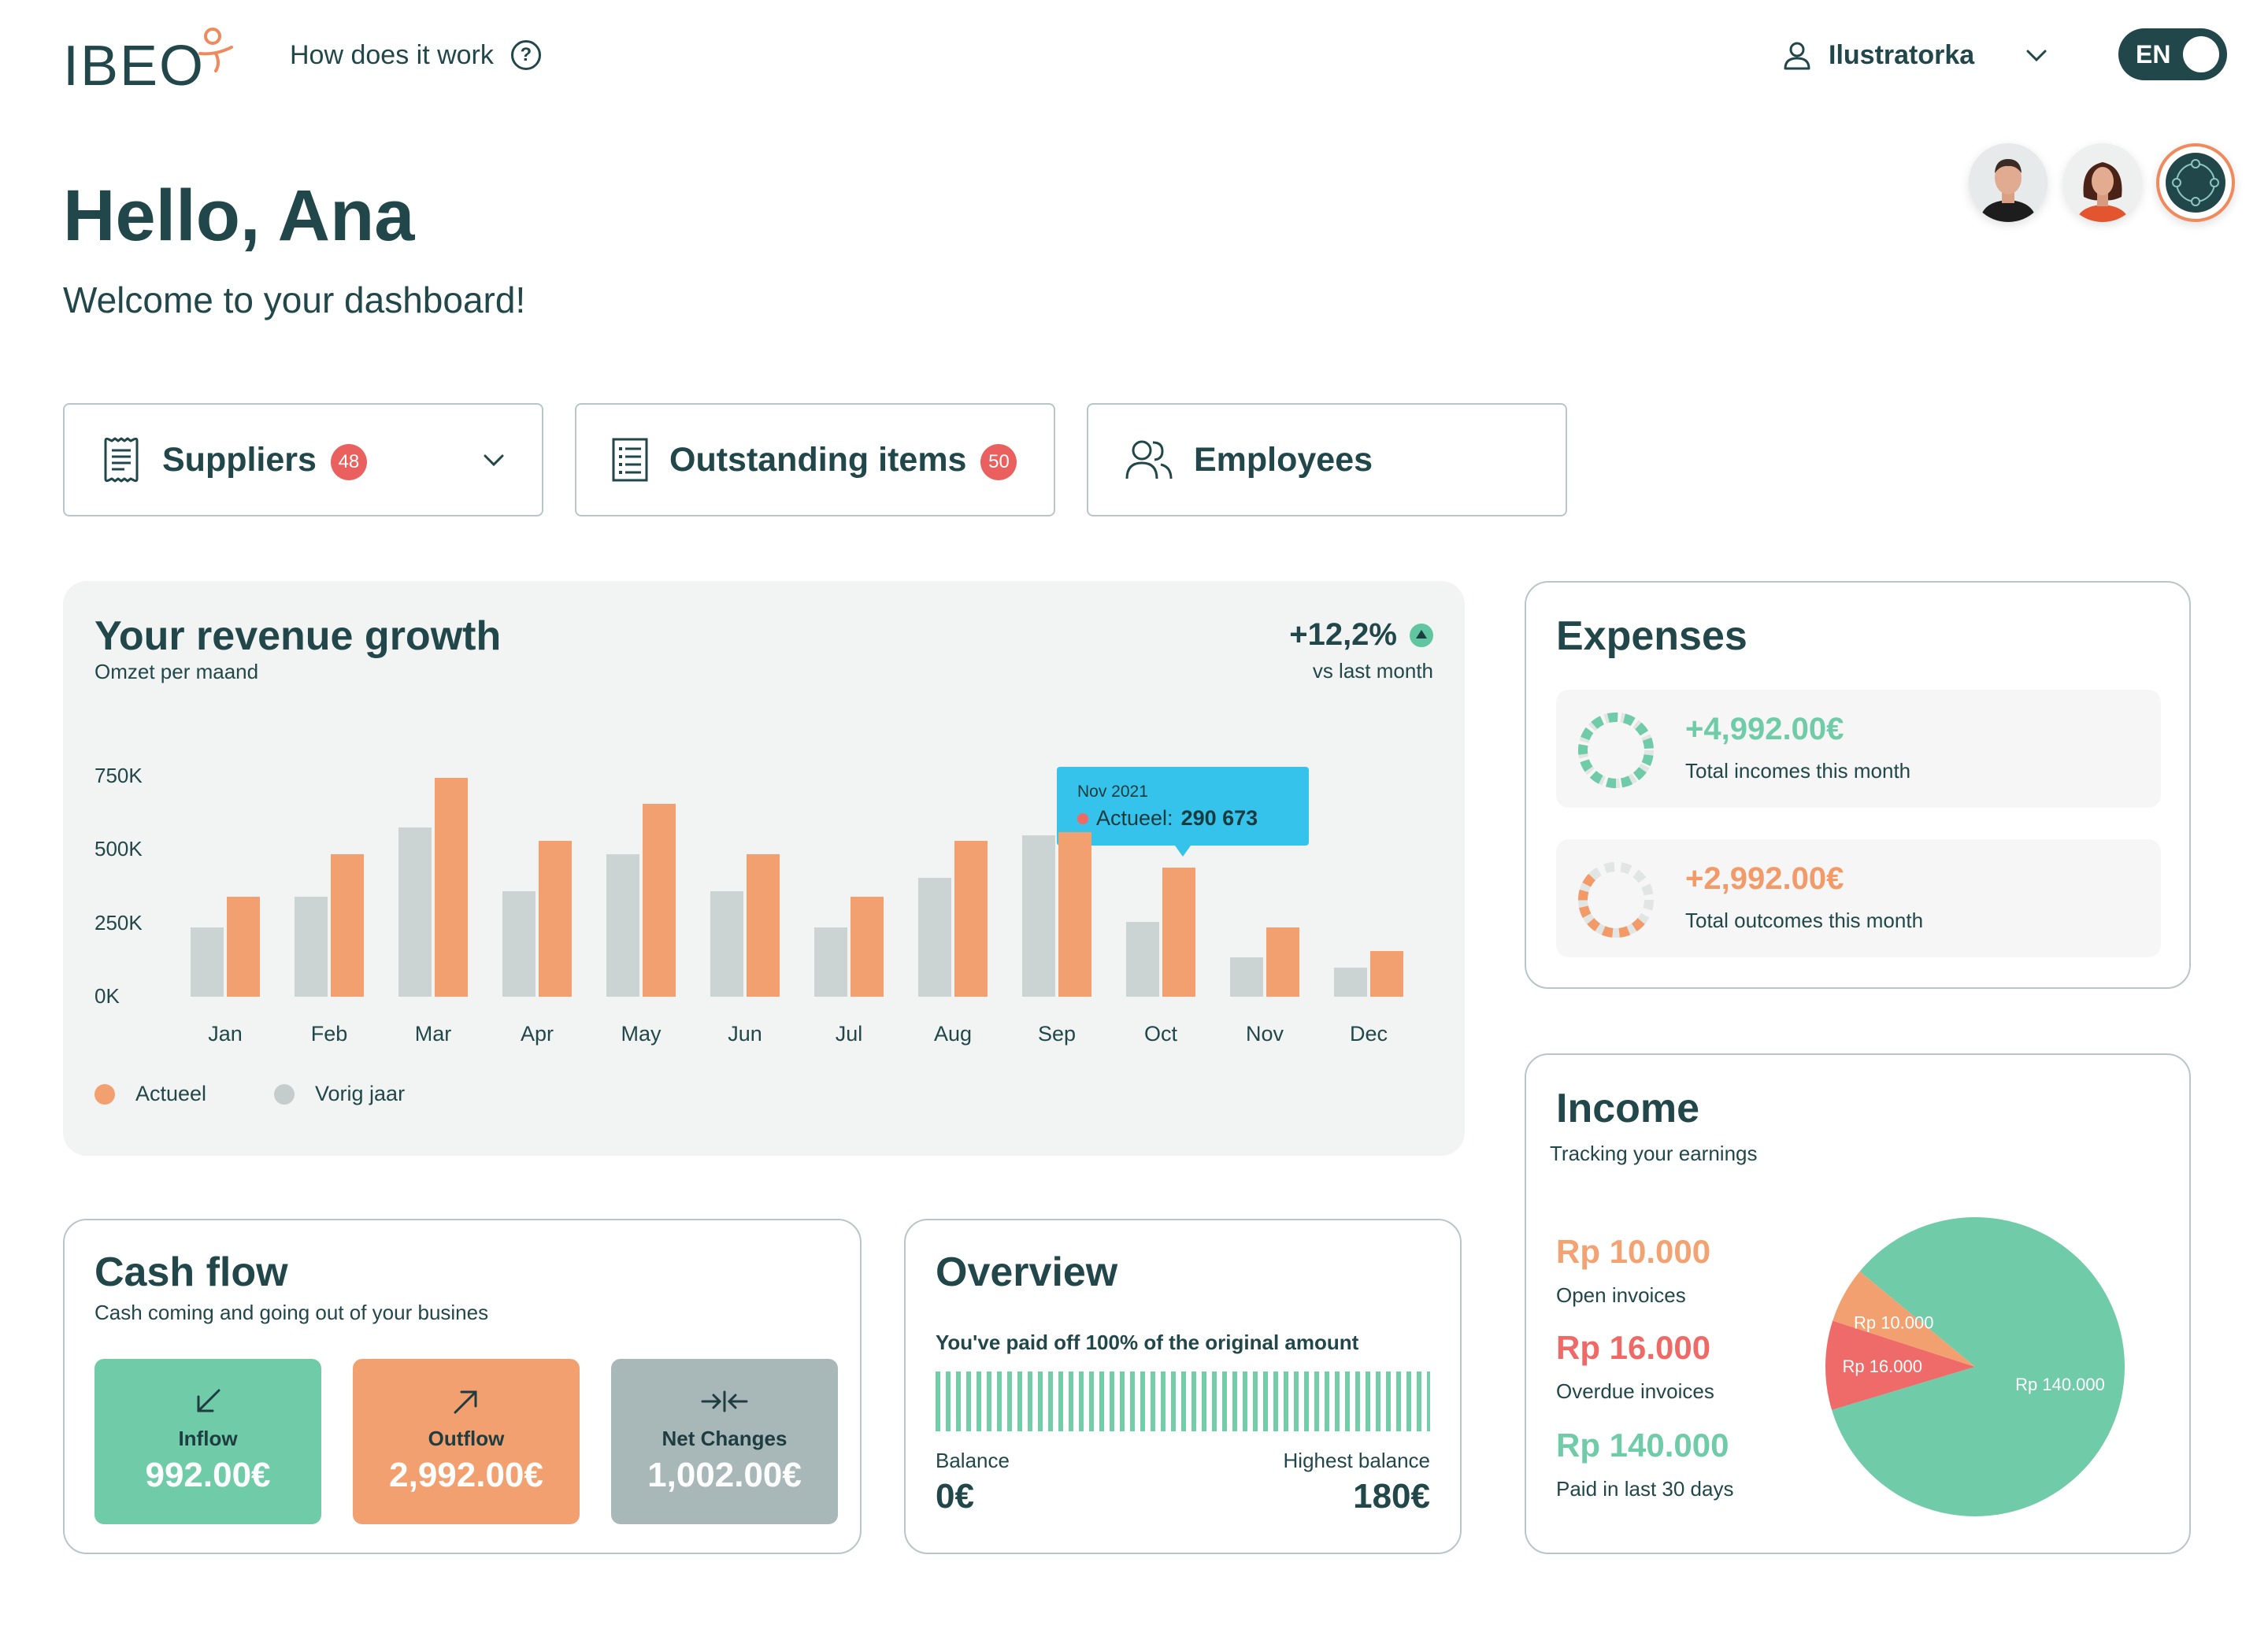 This screenshot has width=2268, height=1625. Describe the element at coordinates (303, 459) in the screenshot. I see `suppliers-dropdown: Suppliers 48` at that location.